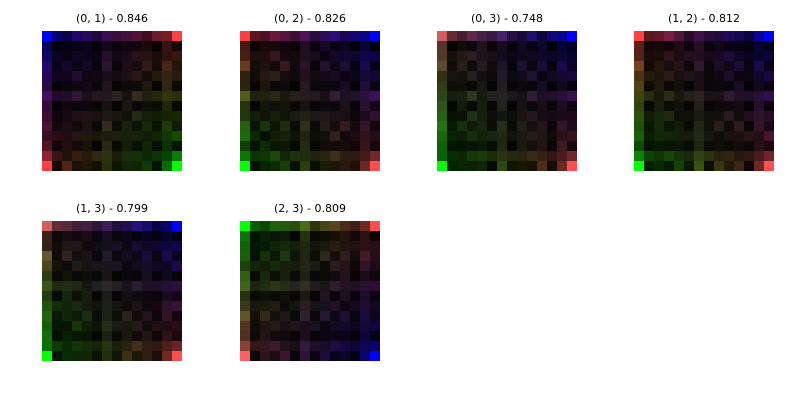  I want to click on heatmap-tile, so click(704, 101).